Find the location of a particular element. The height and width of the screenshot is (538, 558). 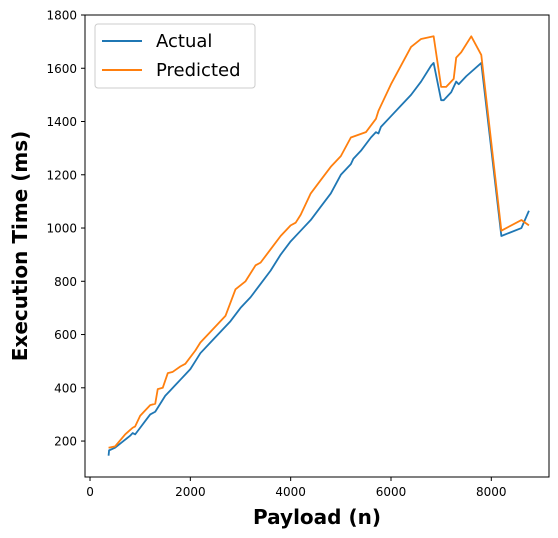

y-axis: 200 400 600 800 1000 1200 1400 1600 1800 is located at coordinates (65, 229).